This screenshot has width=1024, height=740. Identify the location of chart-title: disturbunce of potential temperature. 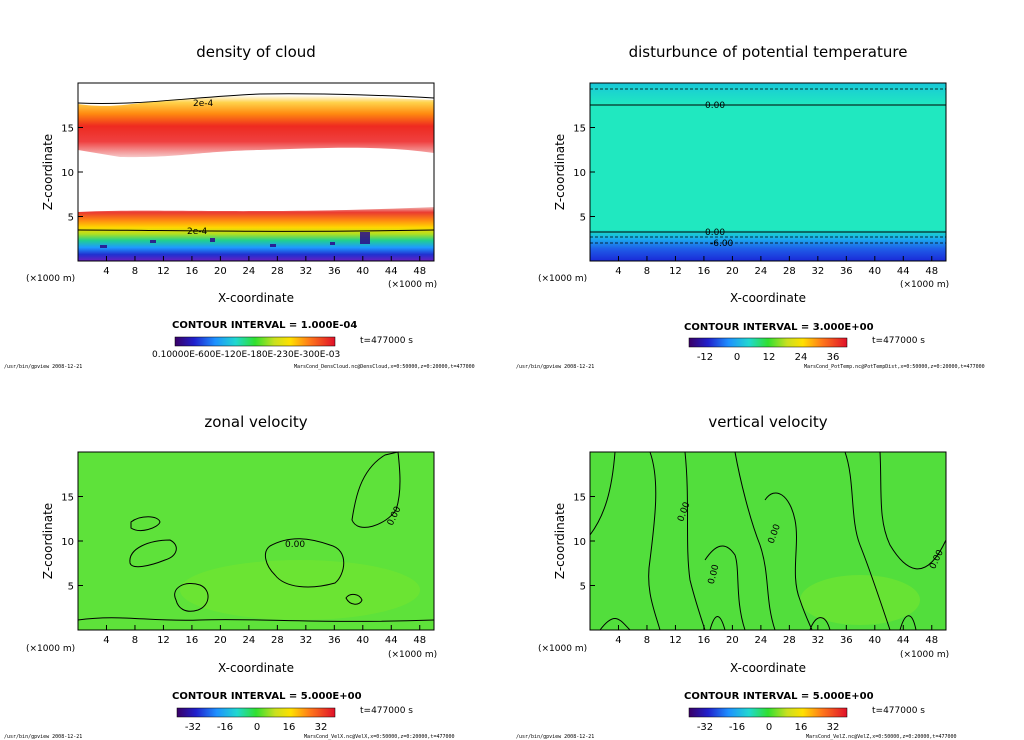
(768, 52).